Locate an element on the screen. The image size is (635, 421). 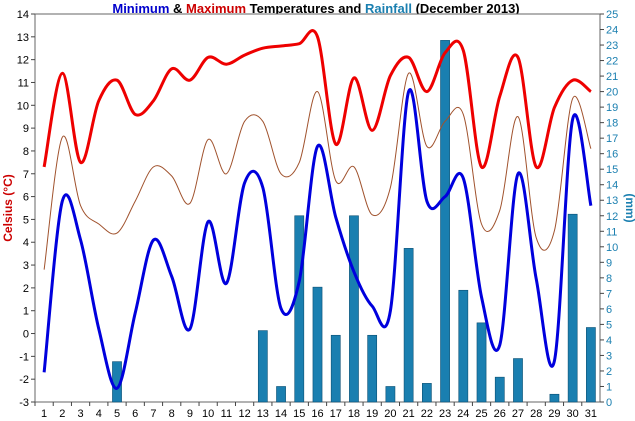
y-right-tick-label: 0 is located at coordinates (609, 403).